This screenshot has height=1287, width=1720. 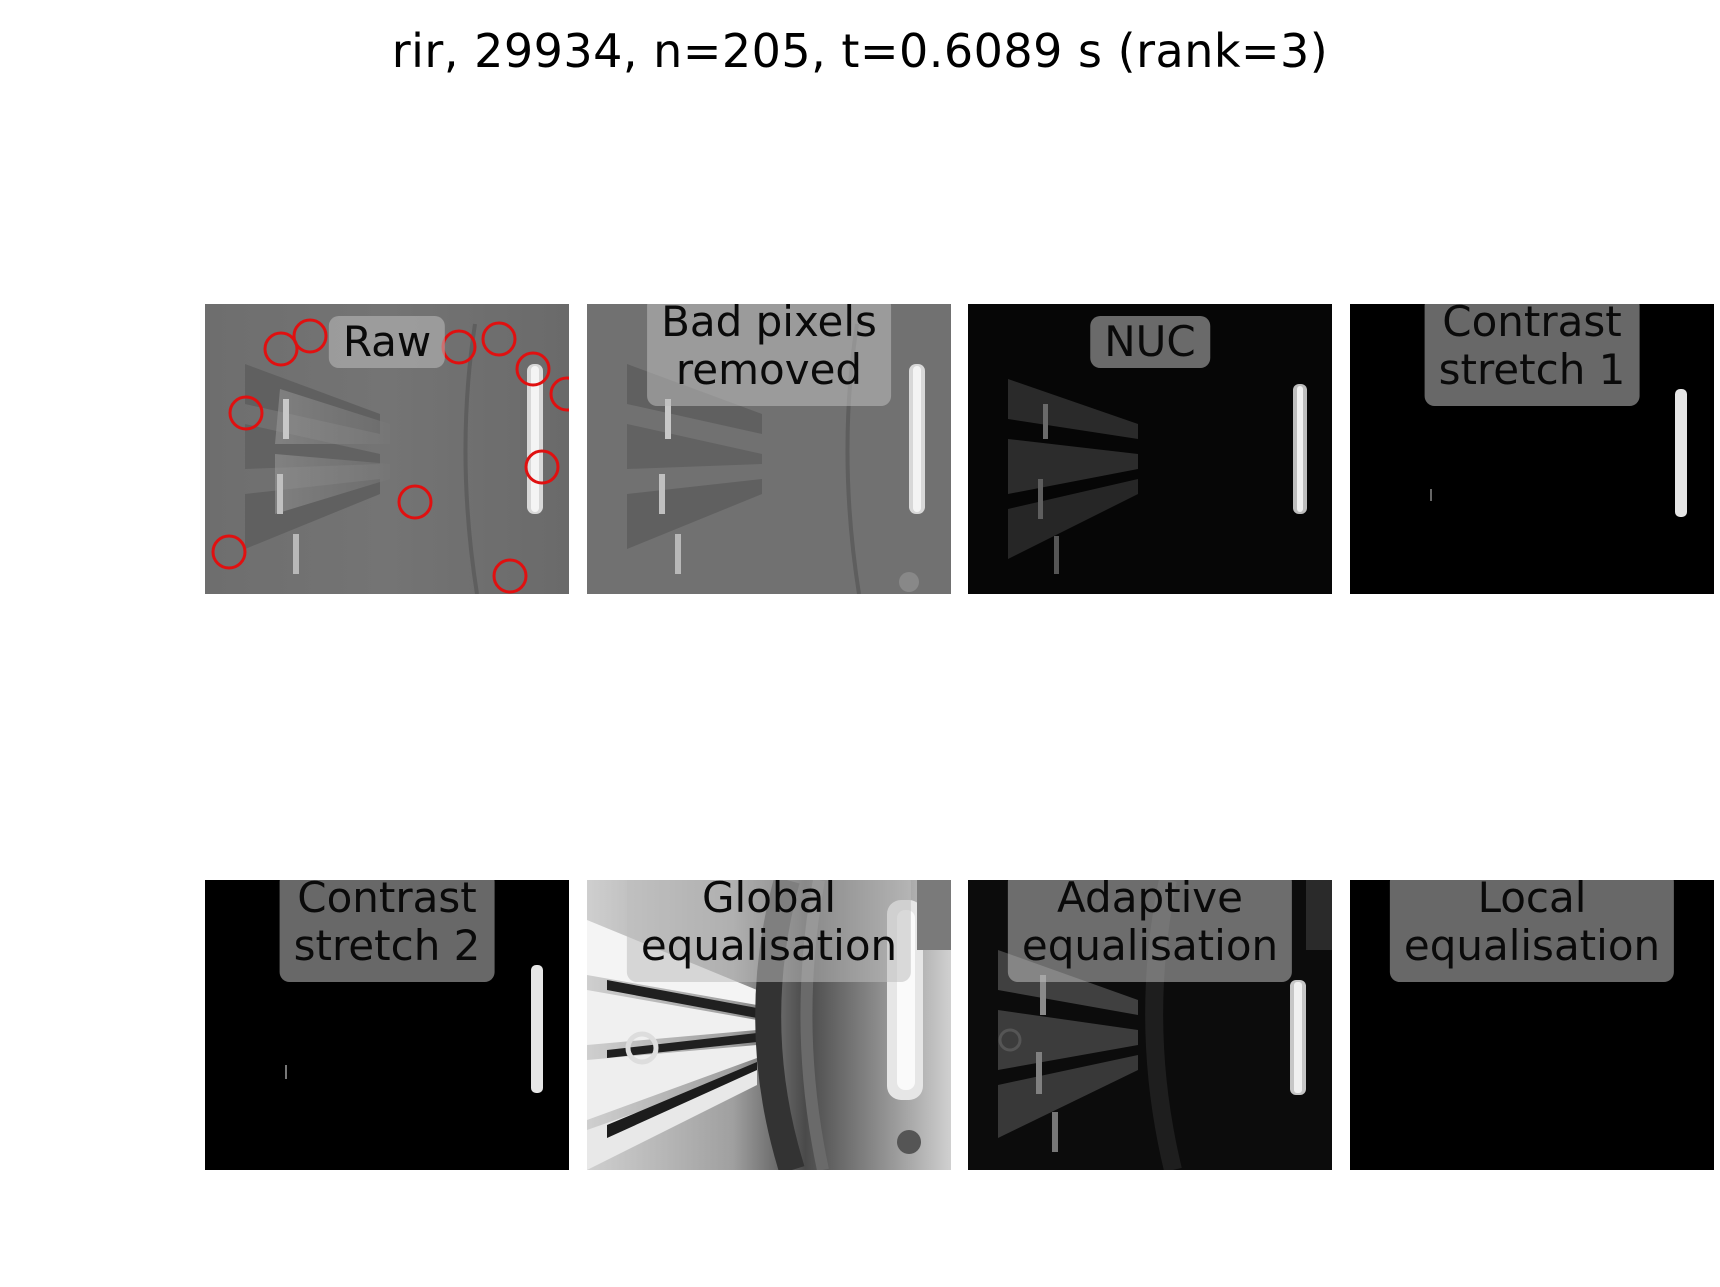 I want to click on panel-label-line: NUC, so click(x=1150, y=341).